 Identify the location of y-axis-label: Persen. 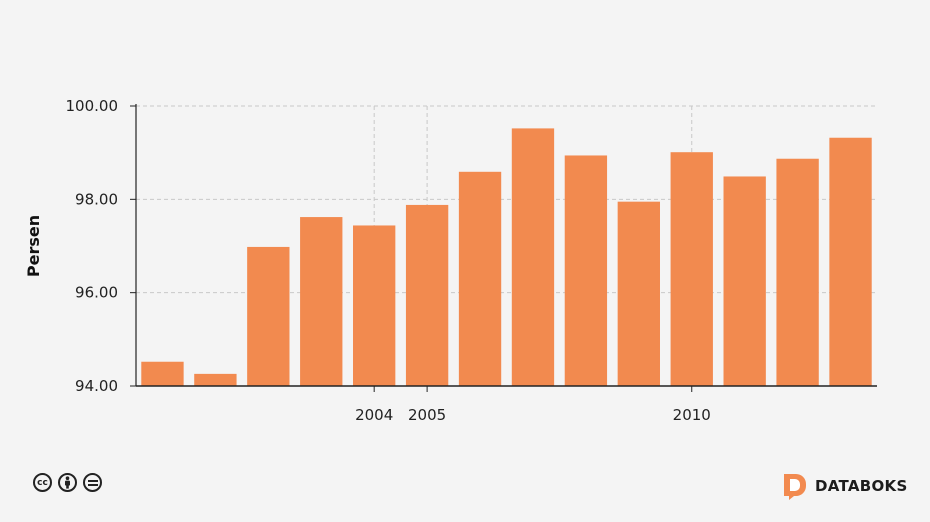
(33, 246).